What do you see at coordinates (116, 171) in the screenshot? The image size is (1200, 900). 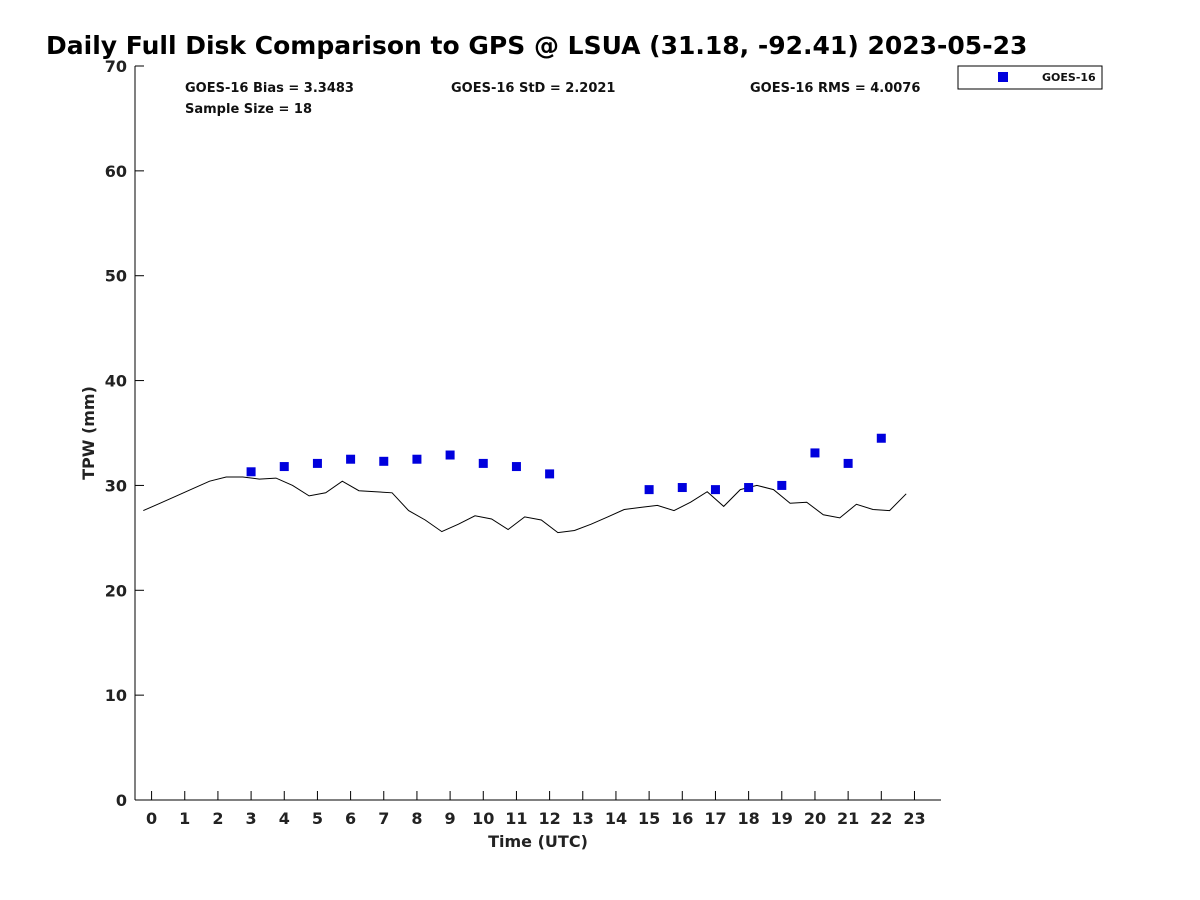 I see `y-tick-label: 60` at bounding box center [116, 171].